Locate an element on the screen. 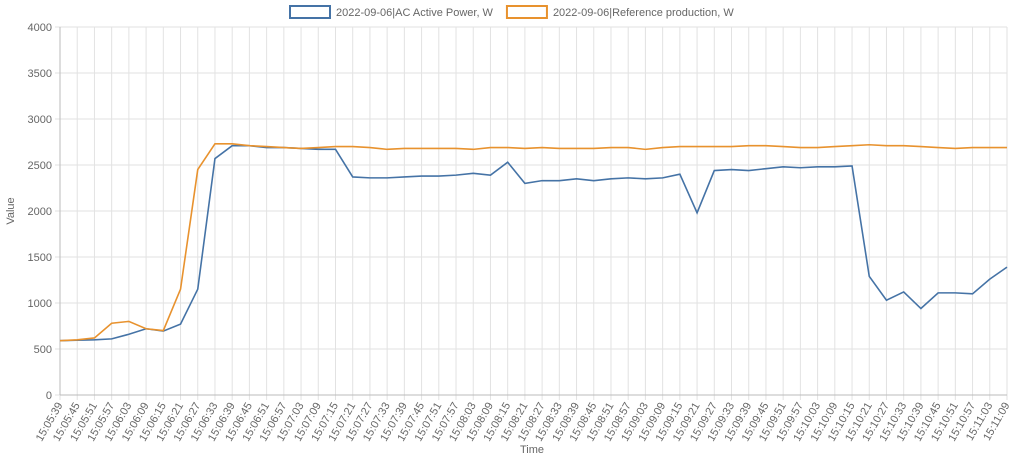 This screenshot has width=1024, height=459. legend-label: 2022-09-06|AC Active Power, W is located at coordinates (415, 13).